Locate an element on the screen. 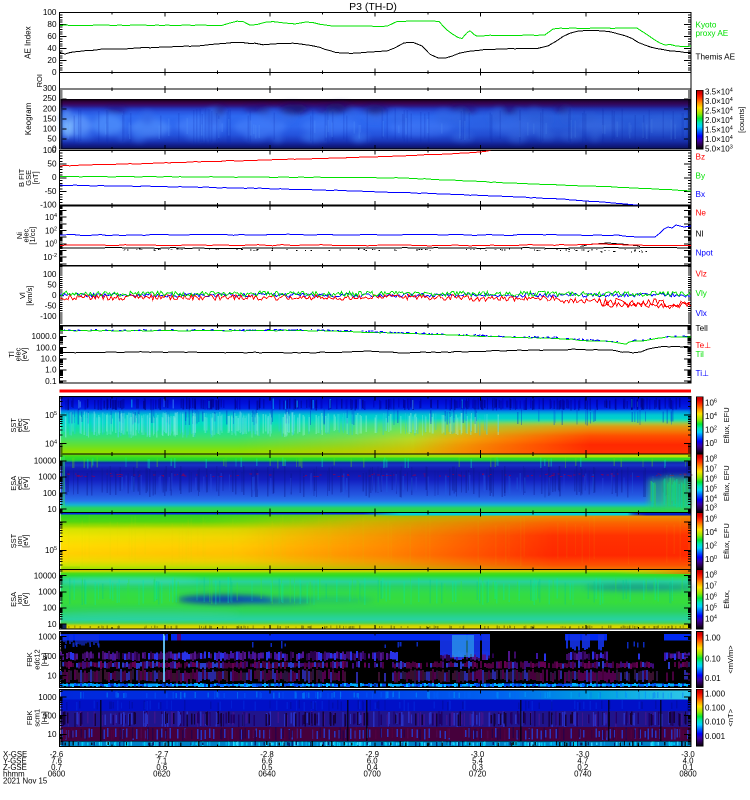 The height and width of the screenshot is (800, 750). svg-text: ion is located at coordinates (19, 541).